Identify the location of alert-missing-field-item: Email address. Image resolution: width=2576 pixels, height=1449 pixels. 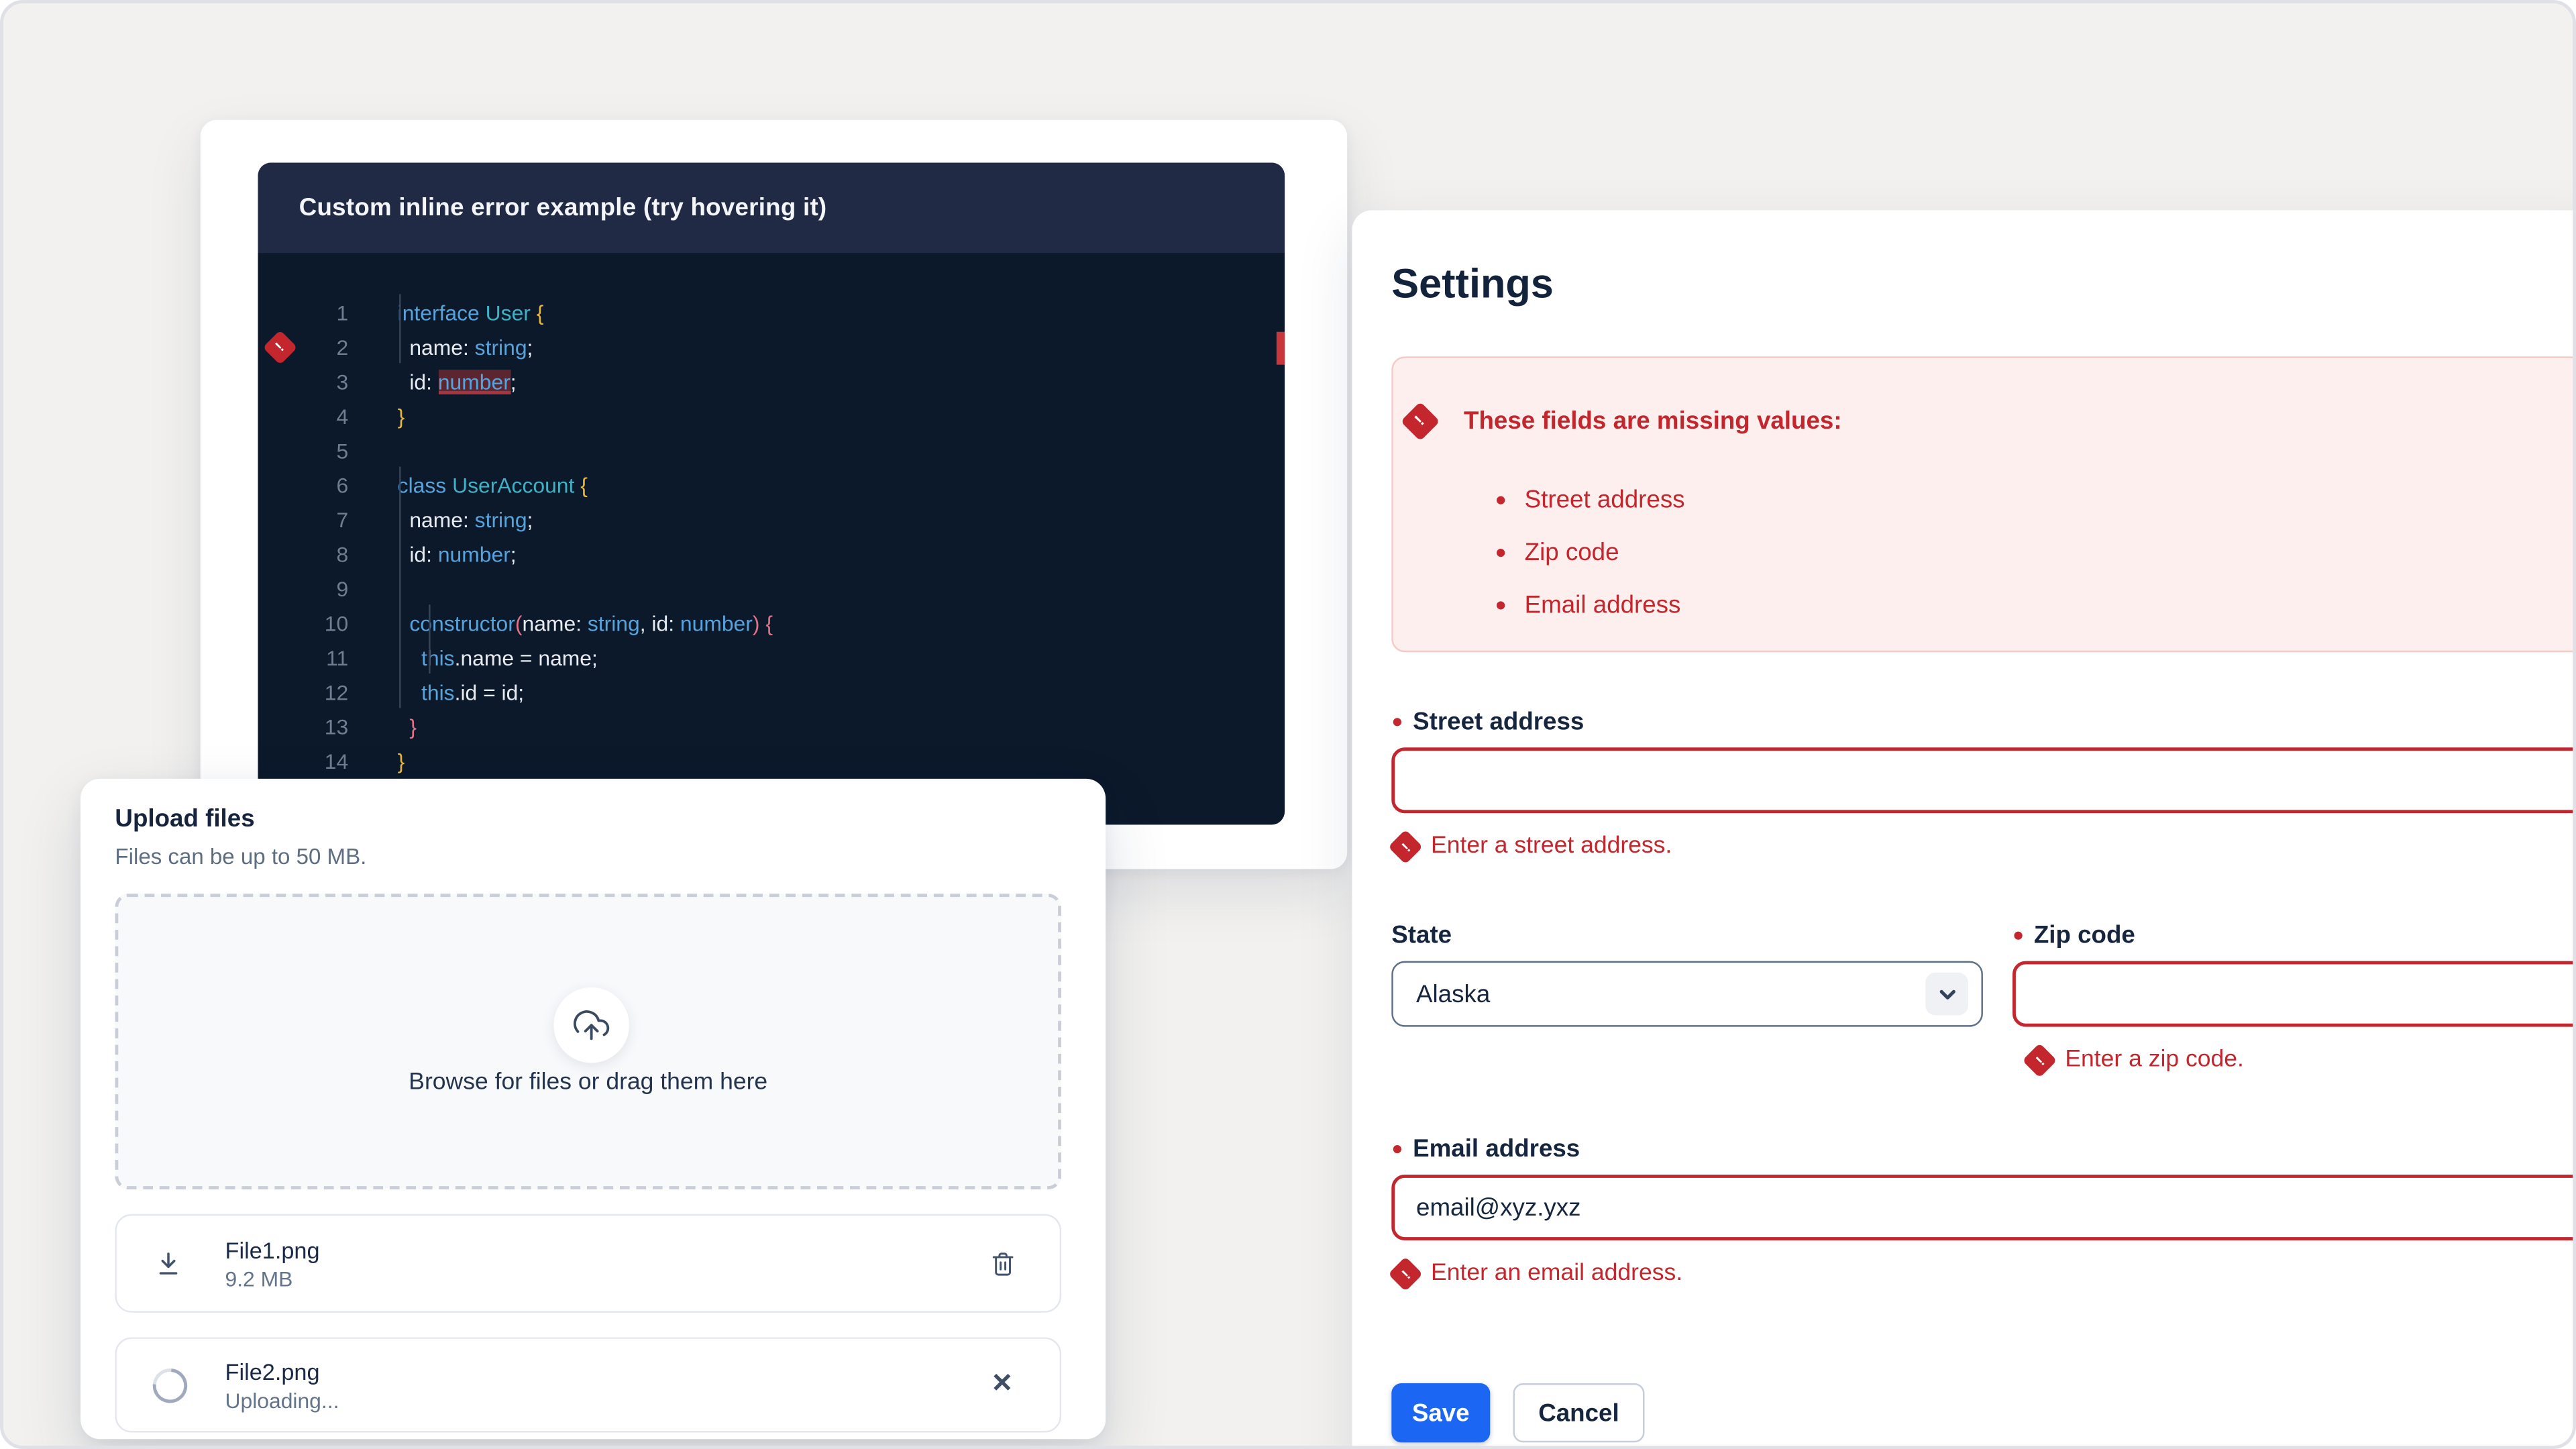
(1591, 604).